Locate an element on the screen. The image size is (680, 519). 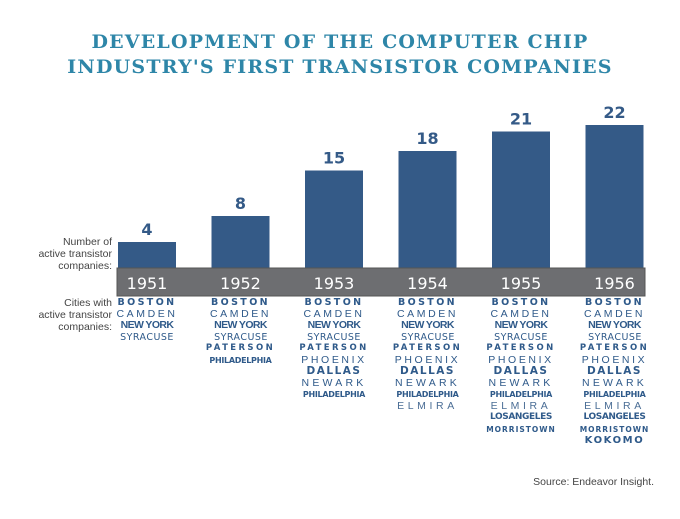
bar-1953 is located at coordinates (334, 219).